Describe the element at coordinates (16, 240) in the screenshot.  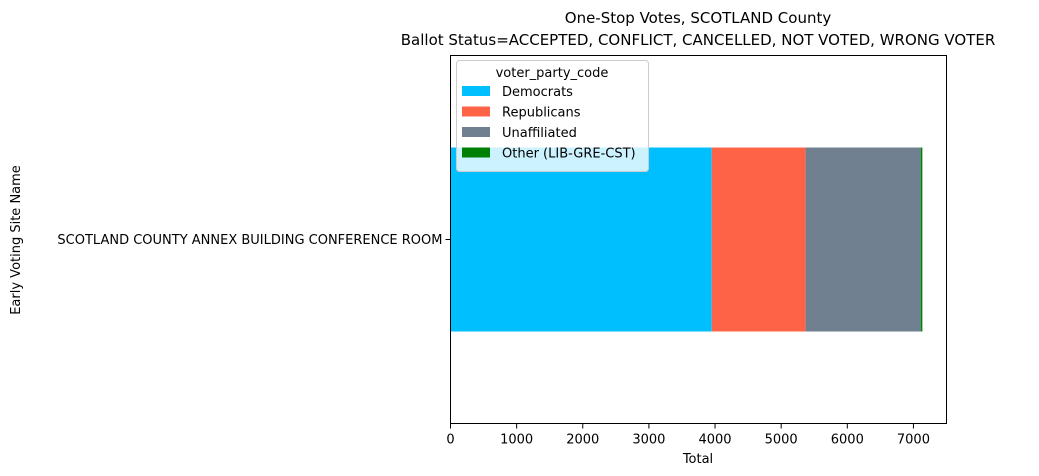
I see `y-axis-label: Early Voting Site Name` at that location.